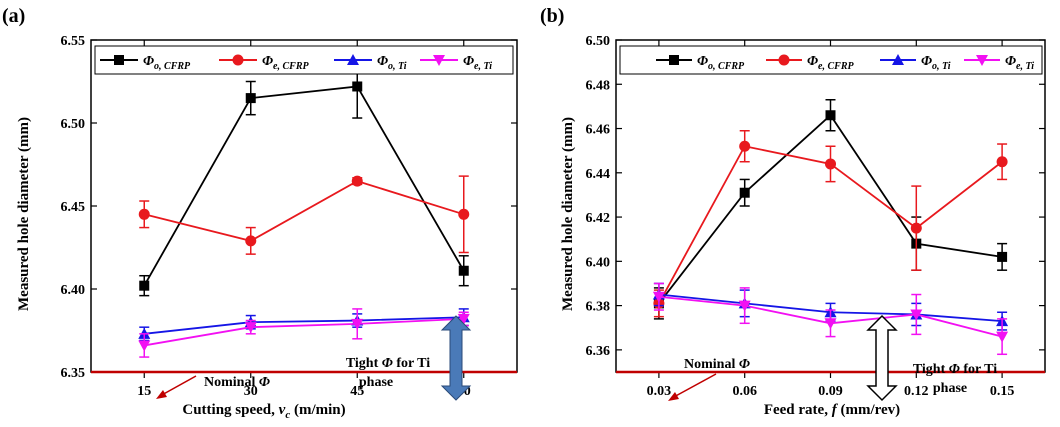 The image size is (1060, 427). What do you see at coordinates (357, 391) in the screenshot?
I see `x-tick-label: 45` at bounding box center [357, 391].